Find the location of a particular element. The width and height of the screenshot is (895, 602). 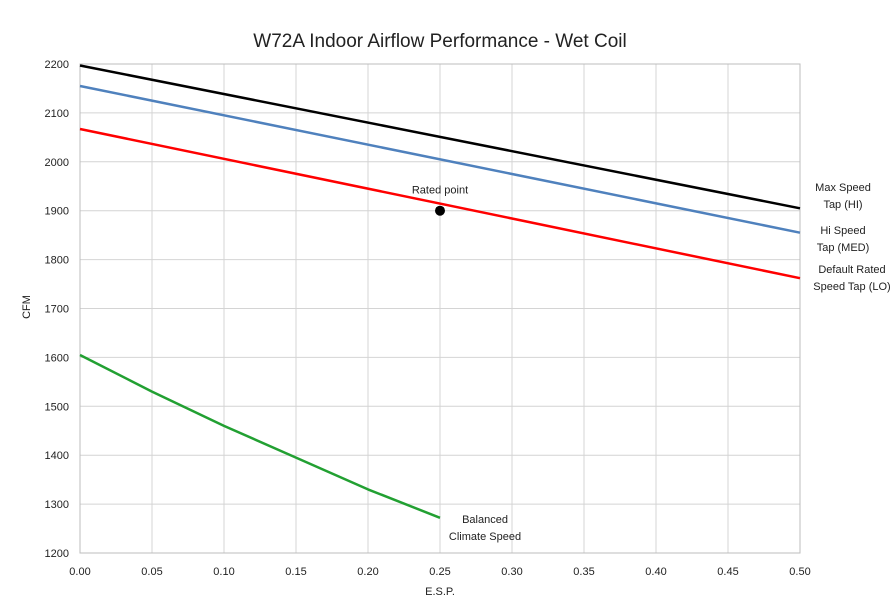

series-label-0: Max Speed Tap (HI) is located at coordinates (843, 196).